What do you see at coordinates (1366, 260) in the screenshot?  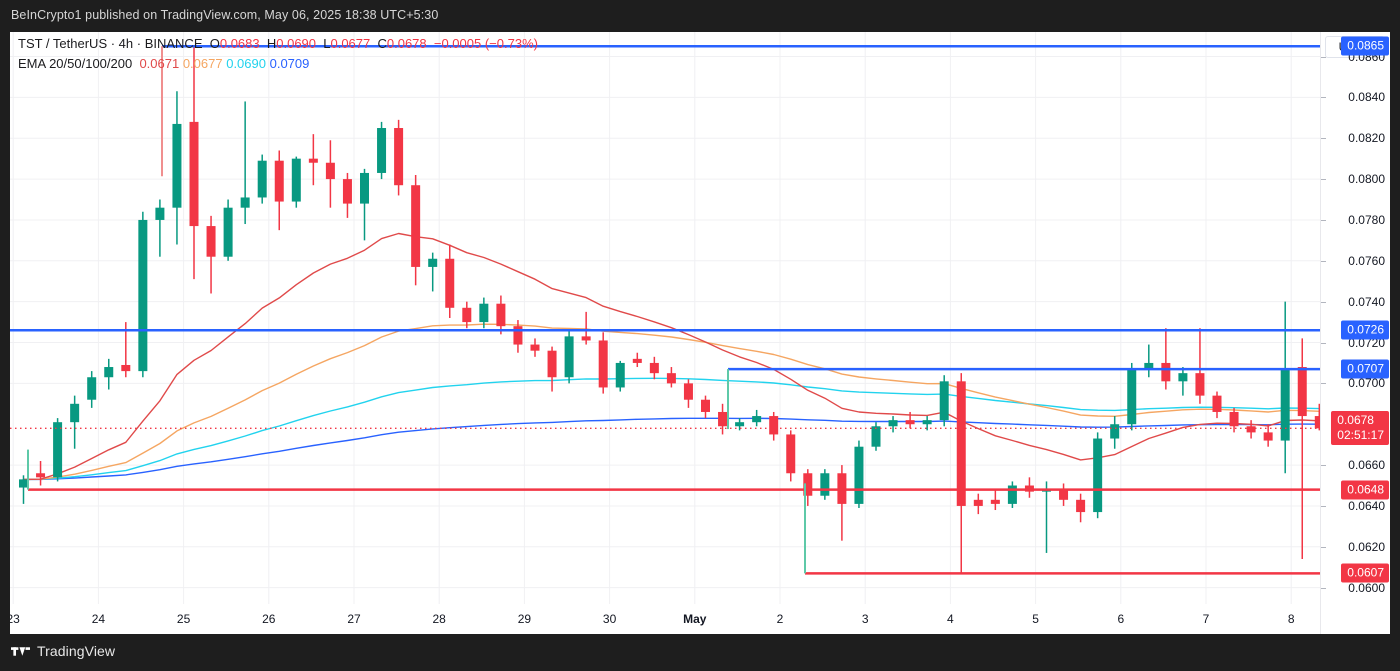 I see `price-tick-label: 0.0760` at bounding box center [1366, 260].